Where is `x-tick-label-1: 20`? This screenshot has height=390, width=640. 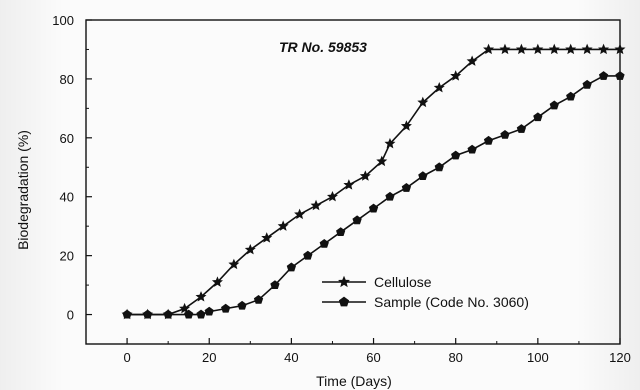
x-tick-label-1: 20 is located at coordinates (209, 357).